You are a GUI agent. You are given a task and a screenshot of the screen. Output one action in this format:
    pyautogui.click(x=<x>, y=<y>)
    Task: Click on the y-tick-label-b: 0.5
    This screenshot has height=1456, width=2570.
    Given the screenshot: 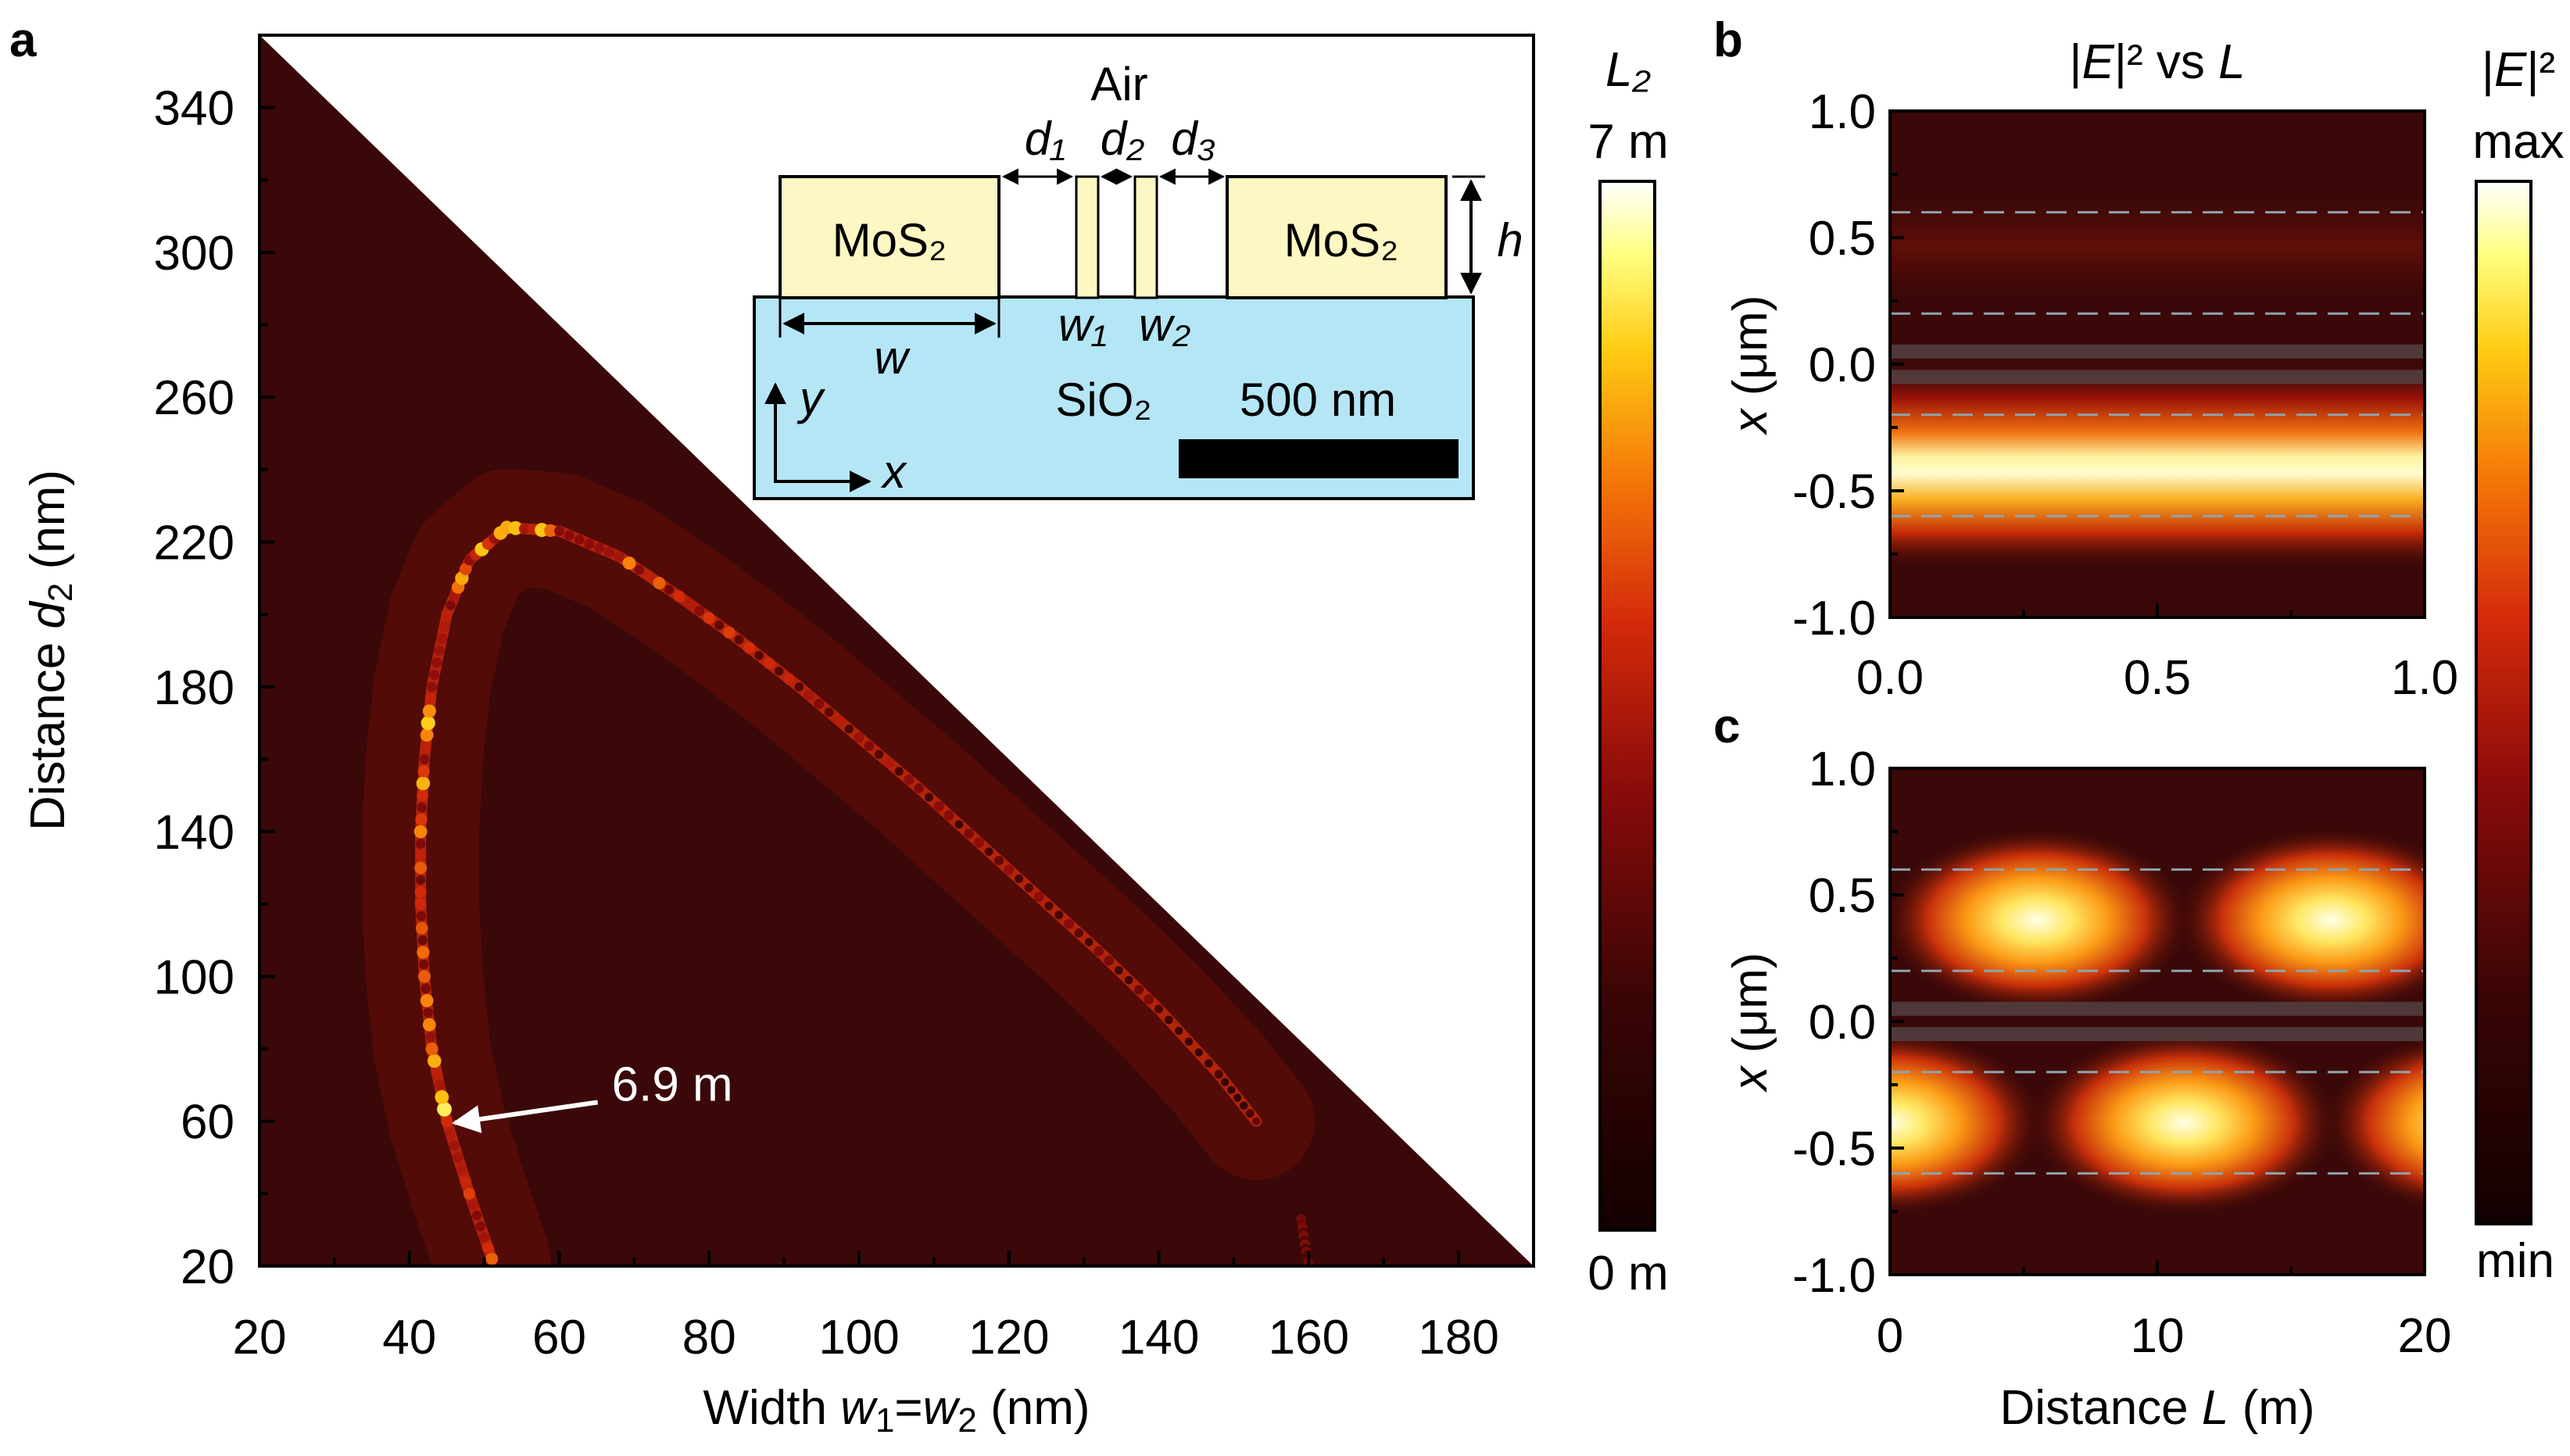 What is the action you would take?
    pyautogui.click(x=1842, y=239)
    